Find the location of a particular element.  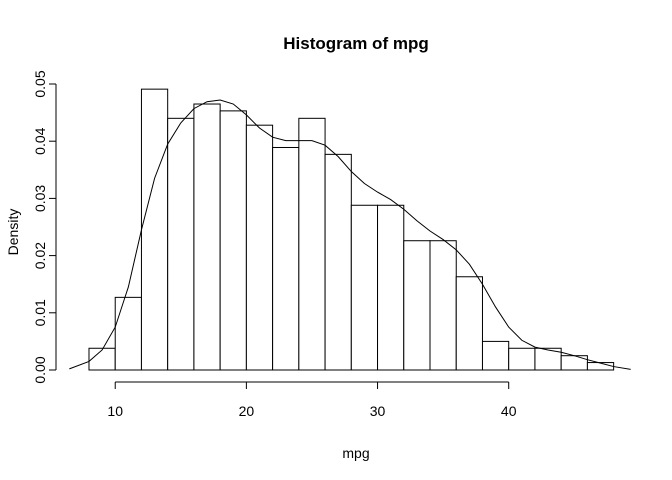

y-axis-label: Density is located at coordinates (13, 232).